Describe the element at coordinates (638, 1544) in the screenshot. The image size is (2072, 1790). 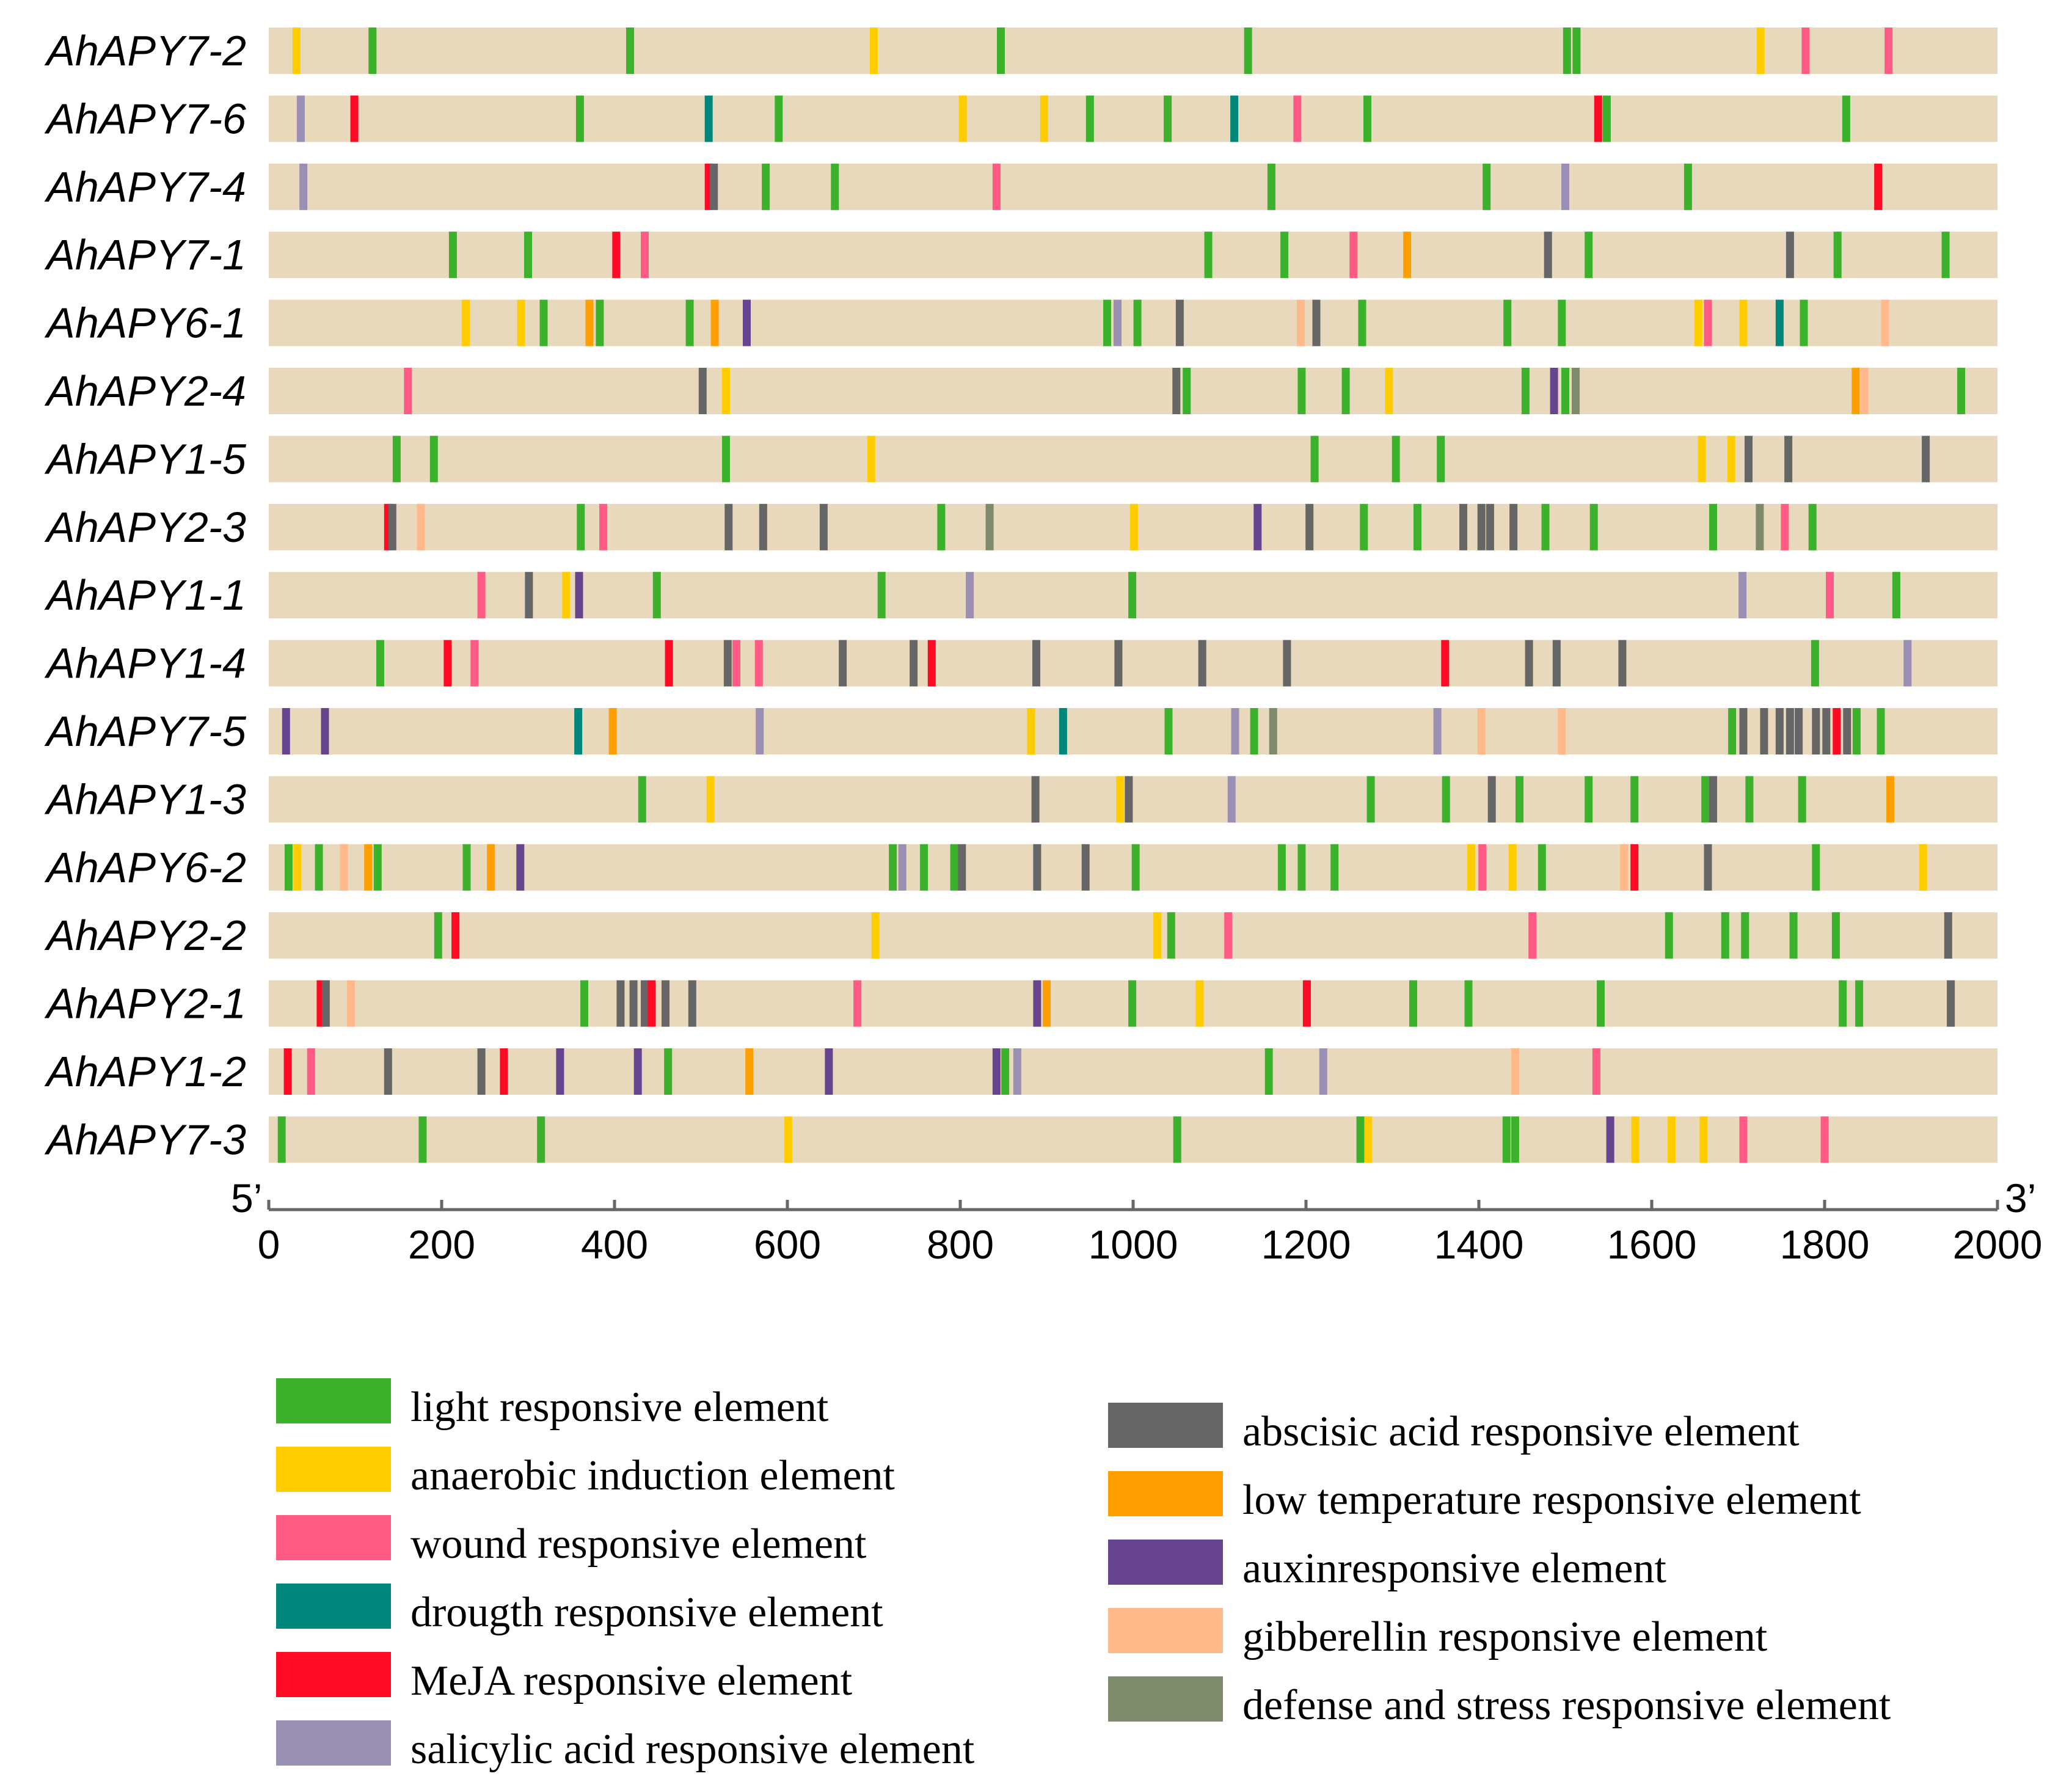
I see `legend-label: wound responsive element` at that location.